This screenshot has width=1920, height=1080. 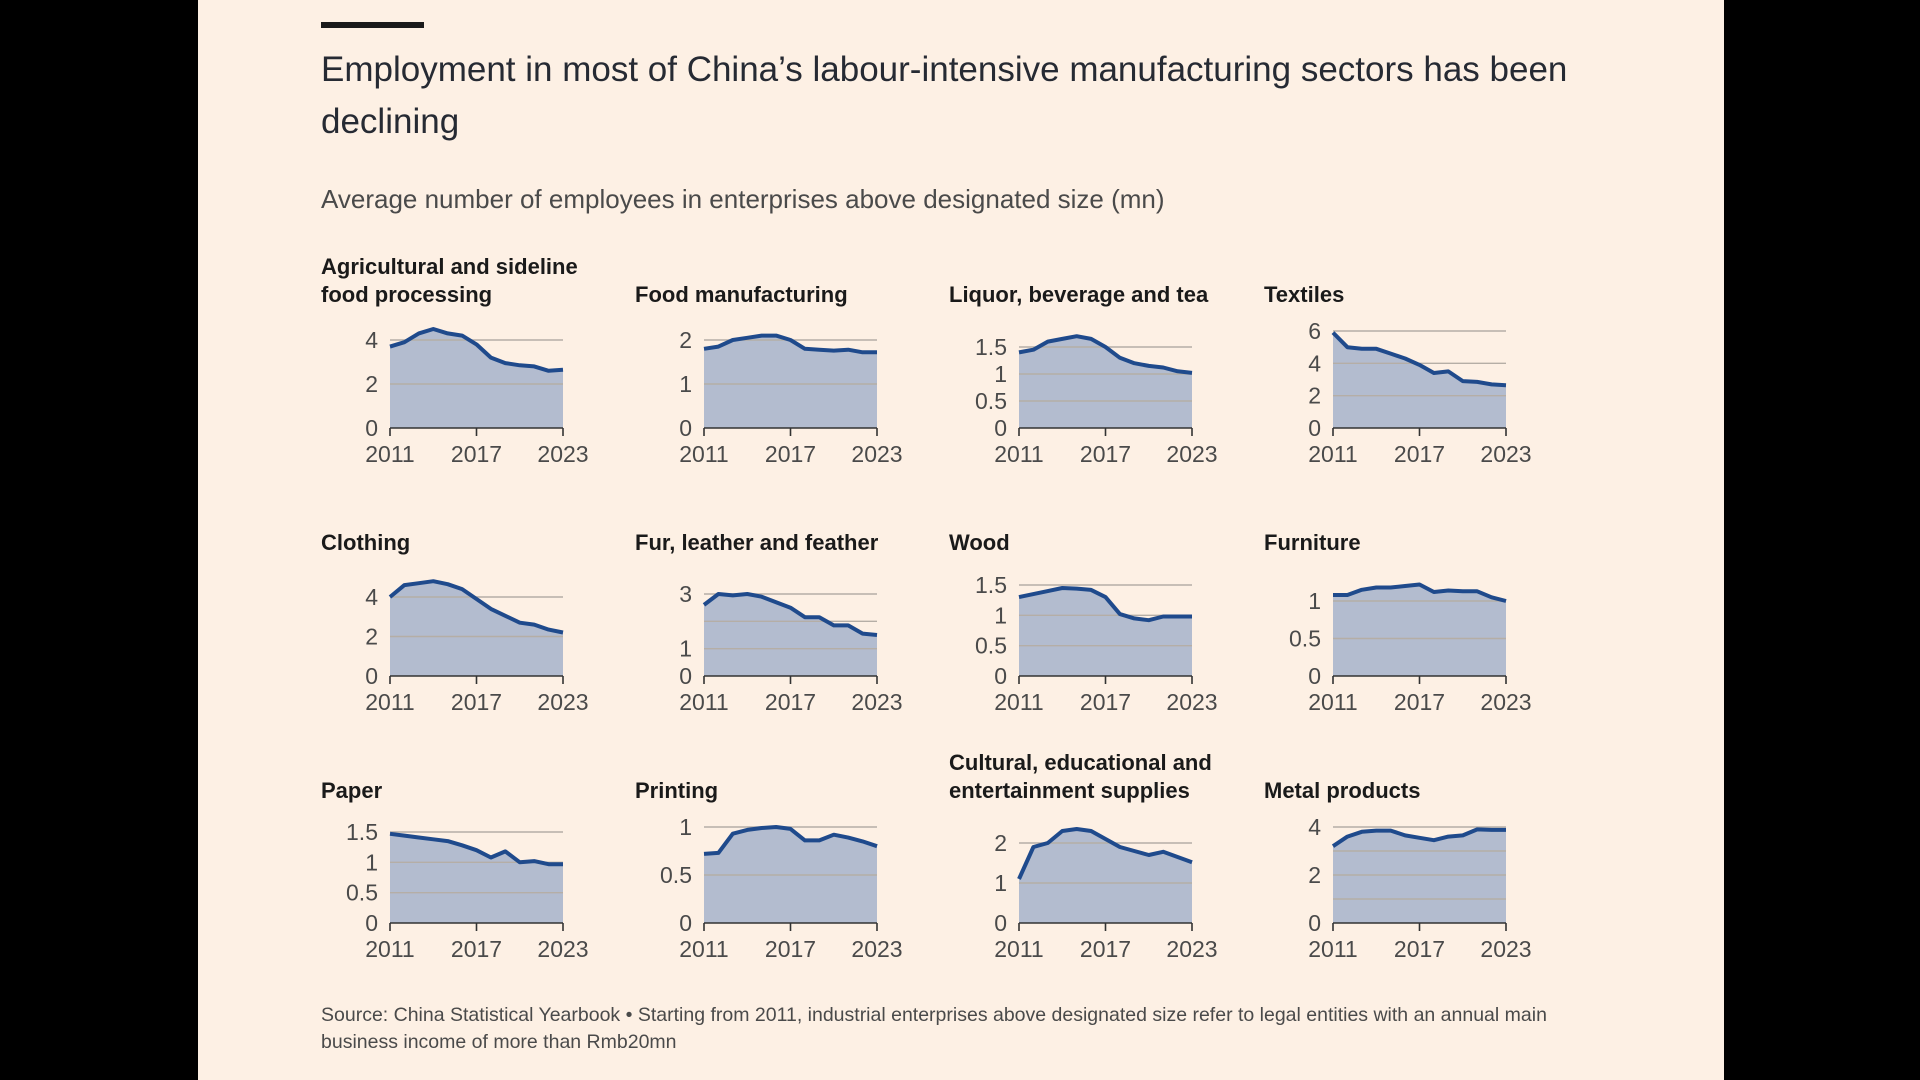 I want to click on title-accent-bar, so click(x=372, y=25).